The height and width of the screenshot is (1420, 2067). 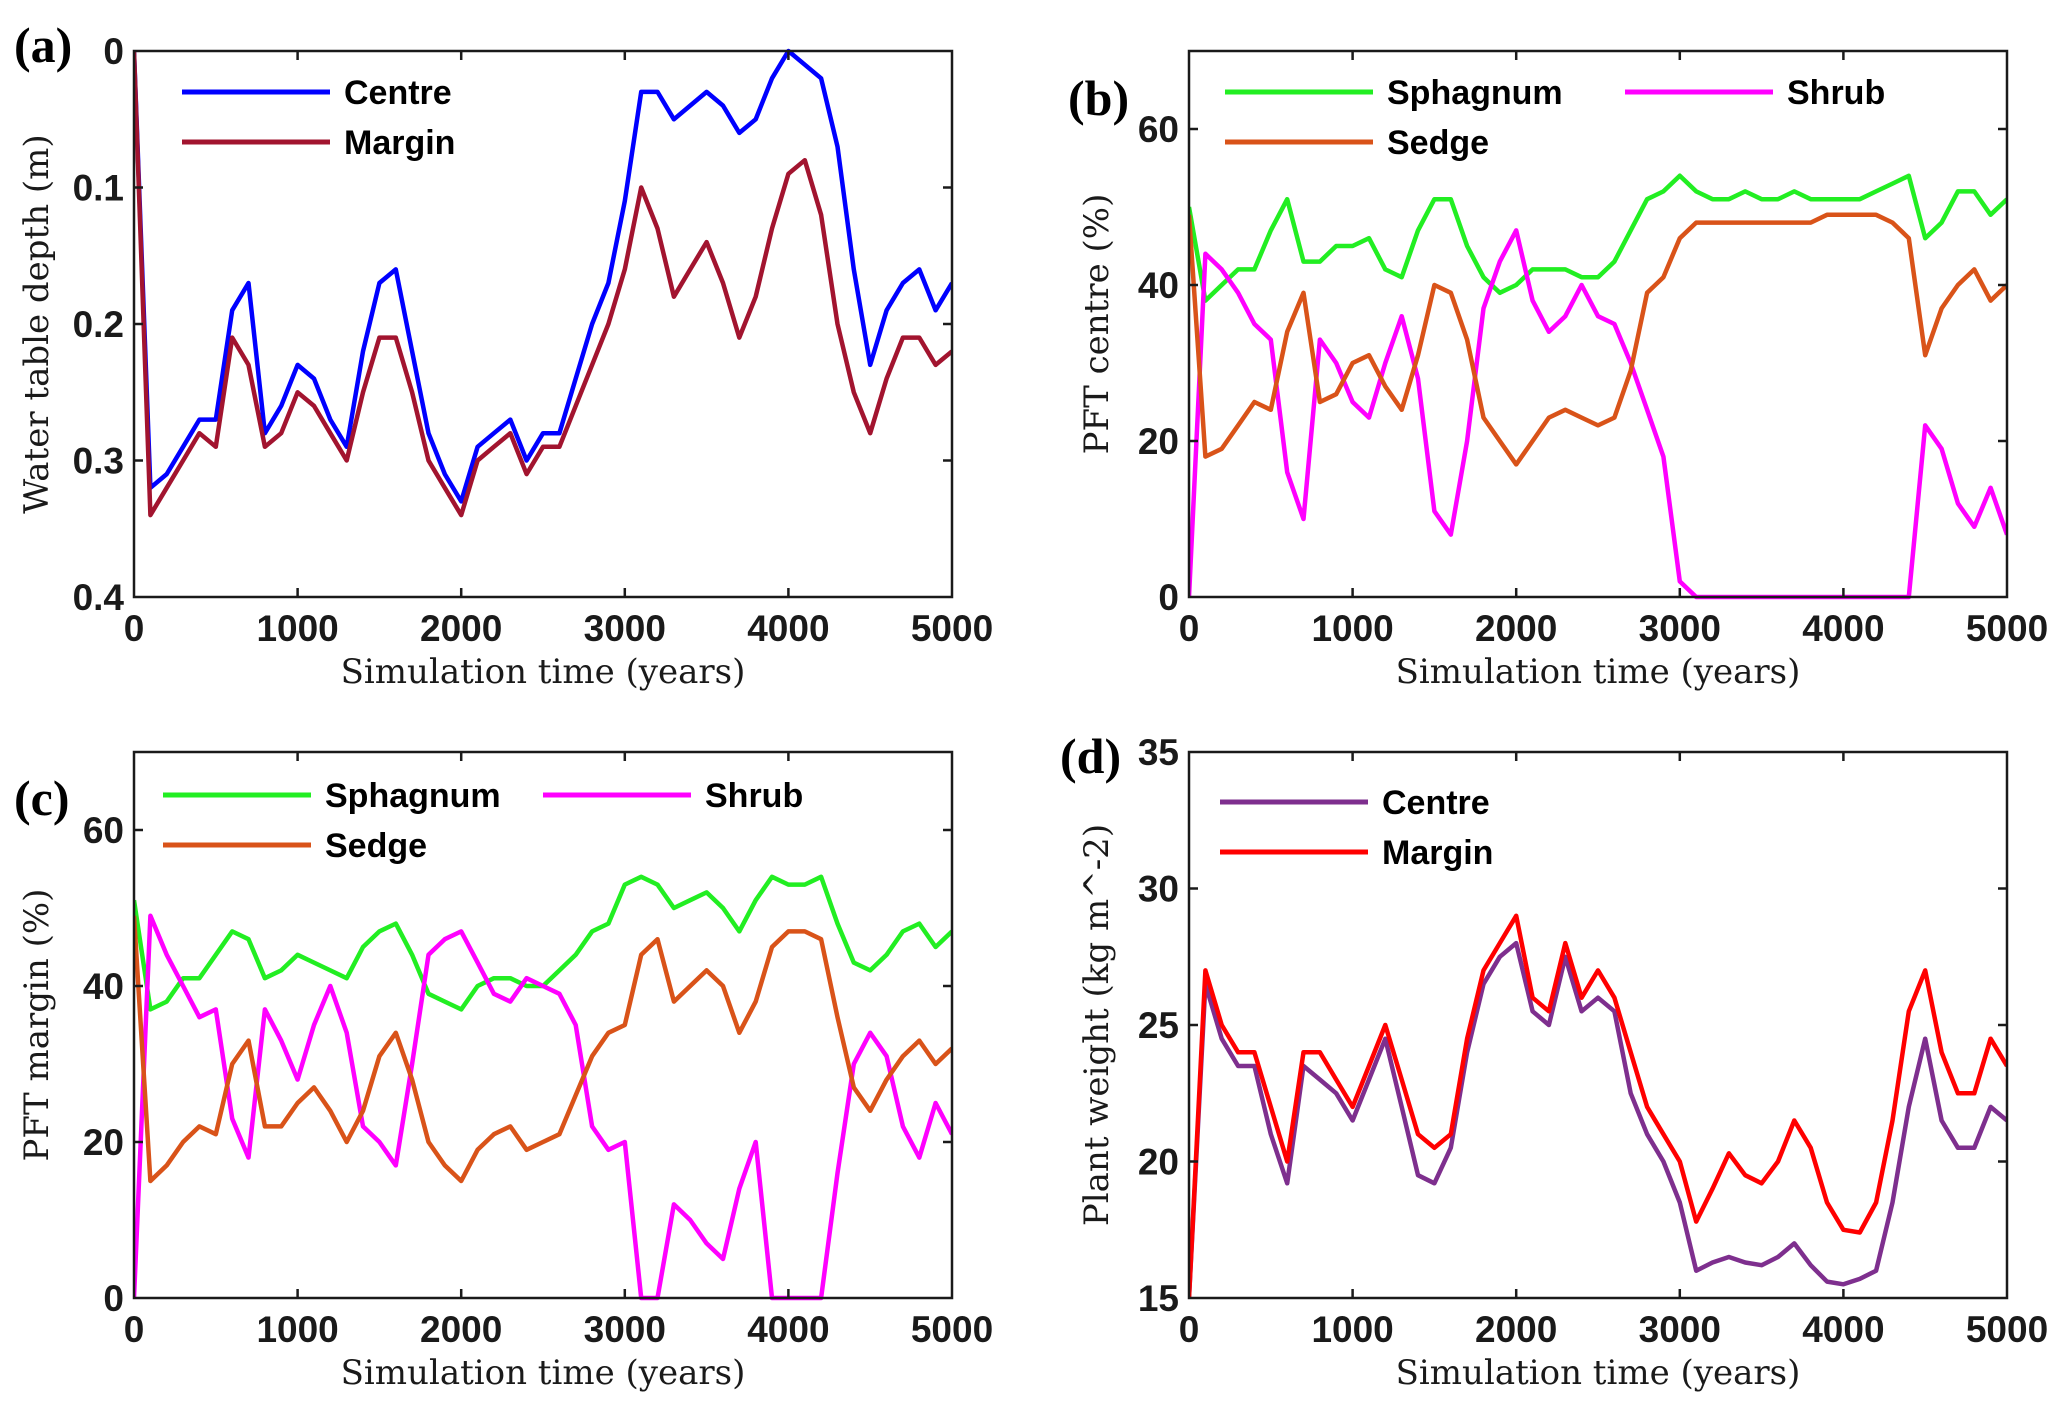 I want to click on x-axis-label-c: Simulation time (years), so click(x=543, y=1373).